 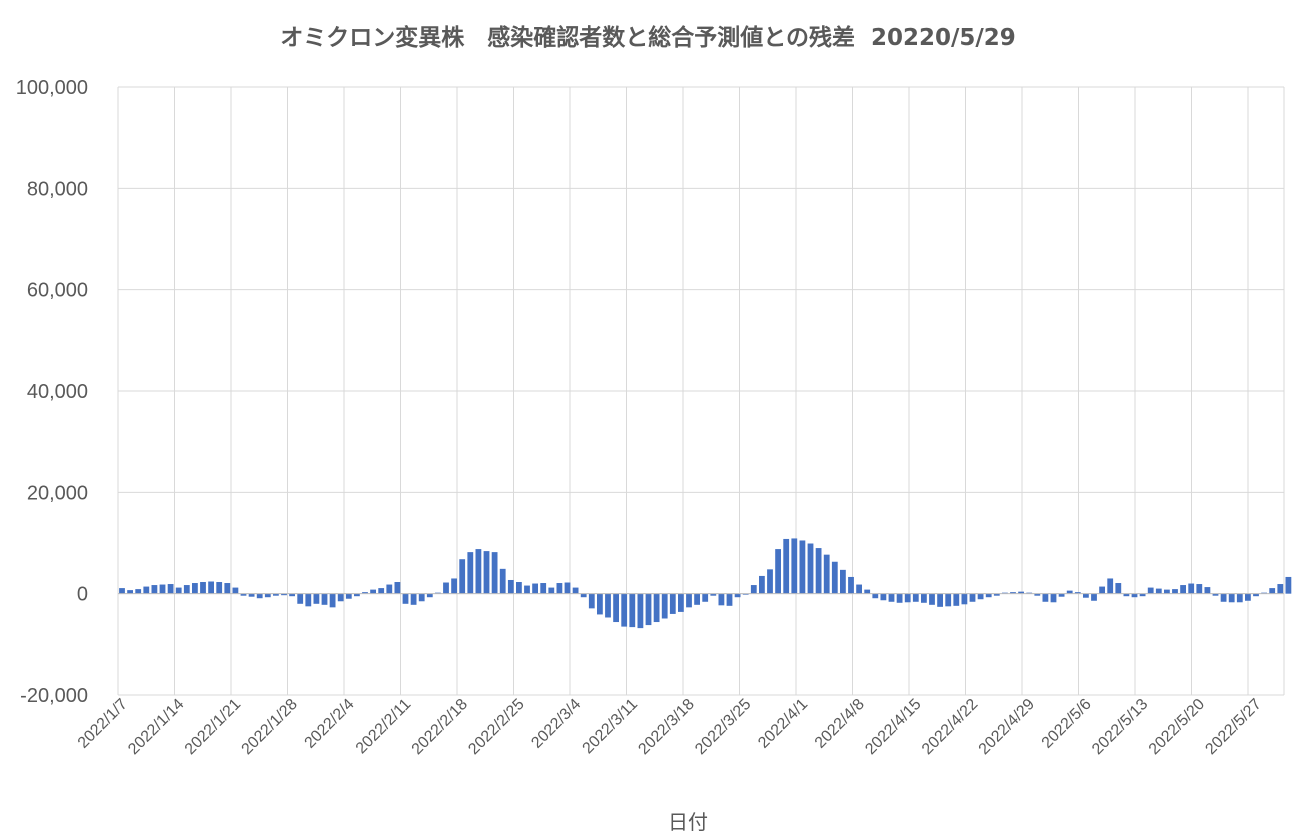 I want to click on y-tick-label: 100,000, so click(x=52, y=88).